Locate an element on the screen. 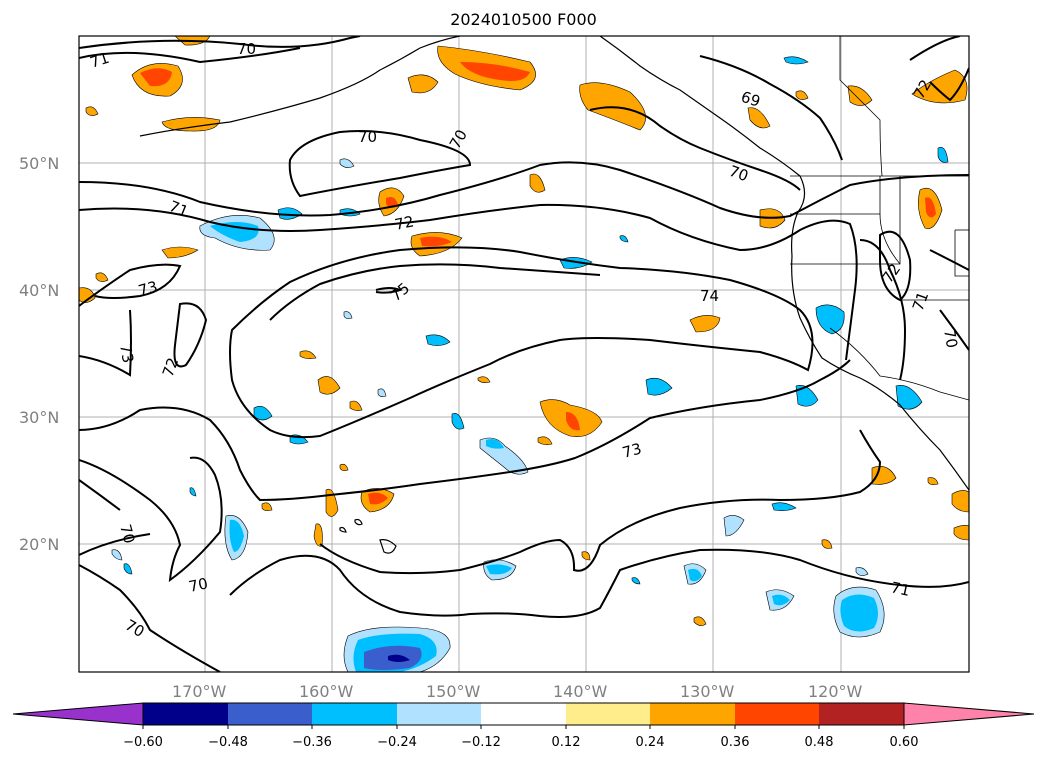  colorbar-outline is located at coordinates (523, 714).